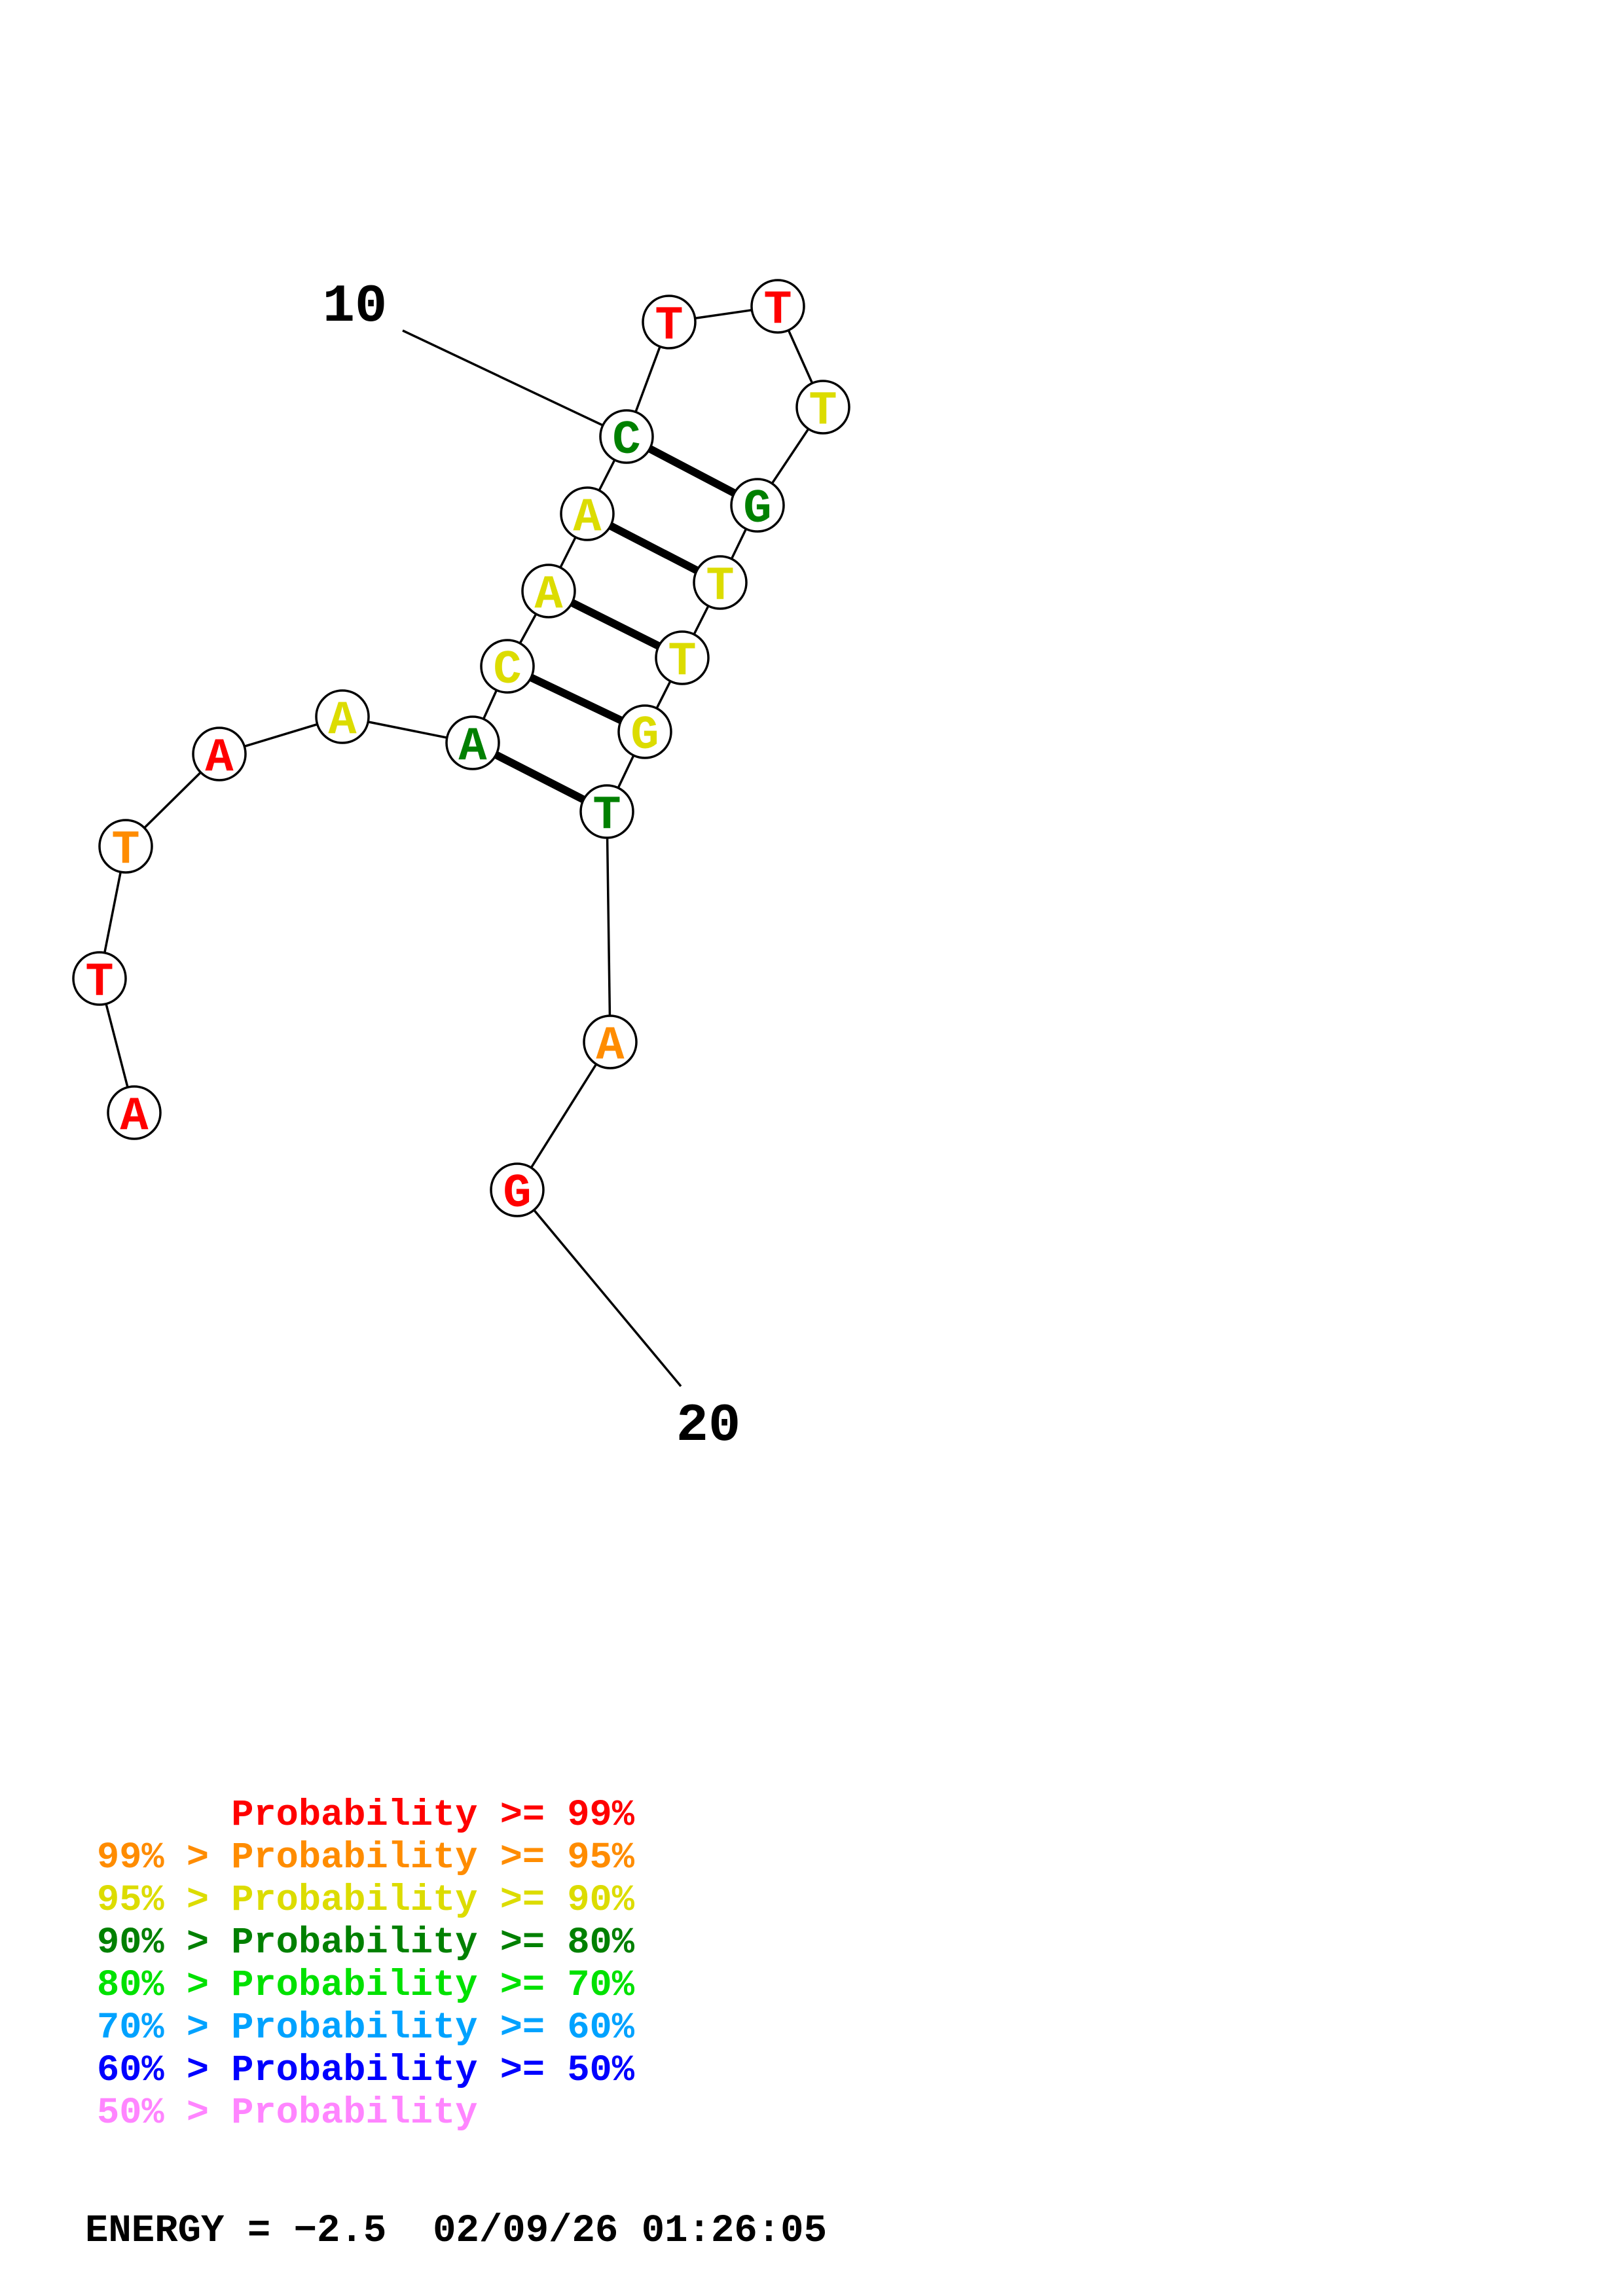  Describe the element at coordinates (365, 1816) in the screenshot. I see `legend-row: Probability >= 99%` at that location.